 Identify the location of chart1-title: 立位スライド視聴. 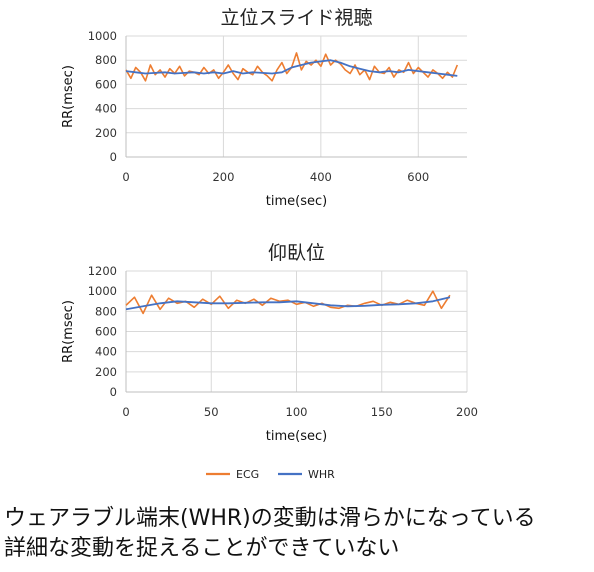
(296, 18).